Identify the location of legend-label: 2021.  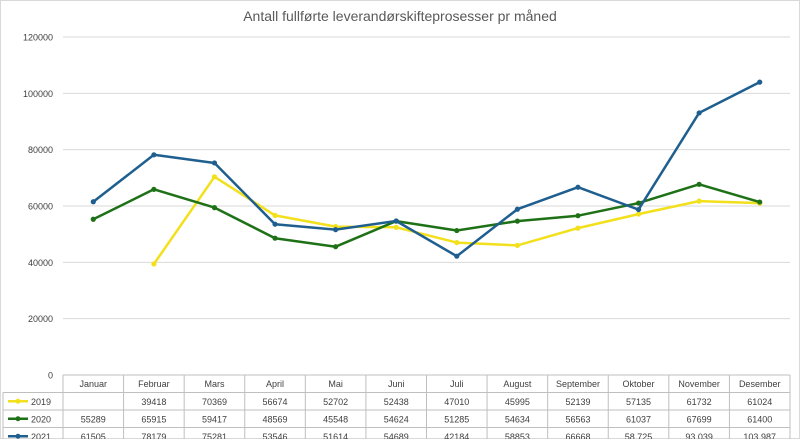
(41, 435).